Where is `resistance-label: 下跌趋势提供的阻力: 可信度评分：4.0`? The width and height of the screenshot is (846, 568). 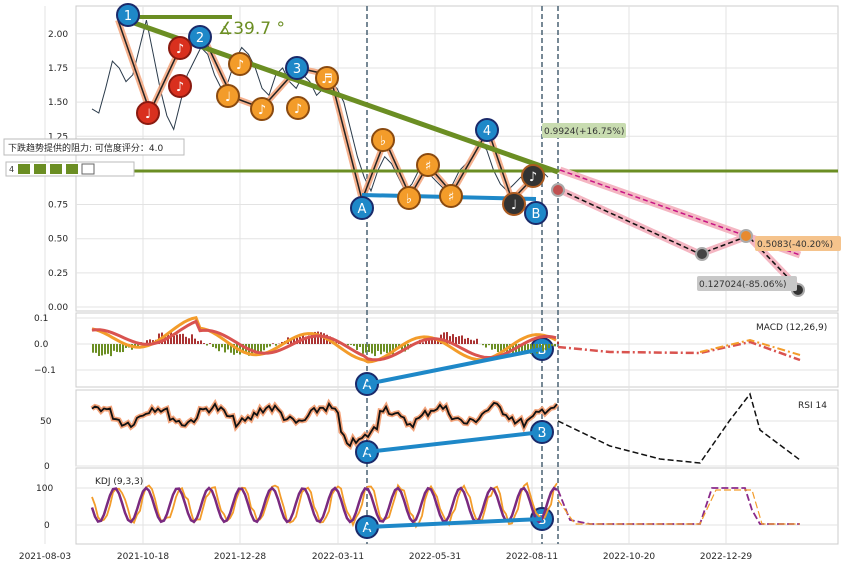
resistance-label: 下跌趋势提供的阻力: 可信度评分：4.0 is located at coordinates (85, 148).